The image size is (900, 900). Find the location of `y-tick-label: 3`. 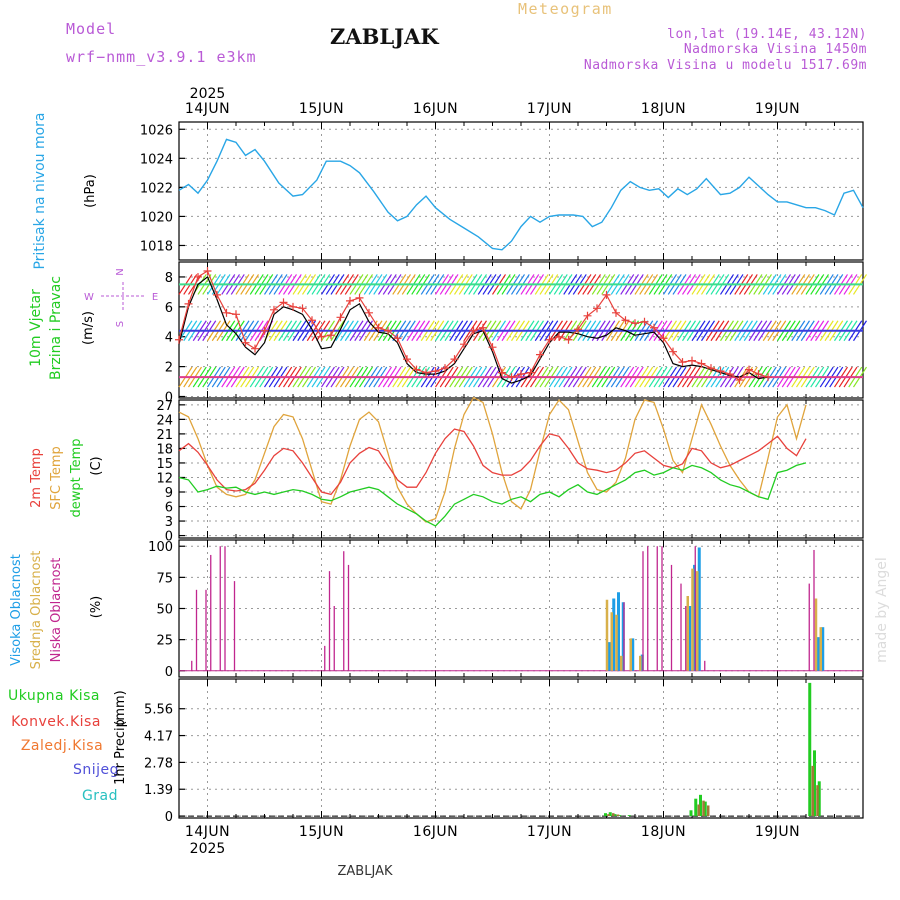

y-tick-label: 3 is located at coordinates (169, 522).